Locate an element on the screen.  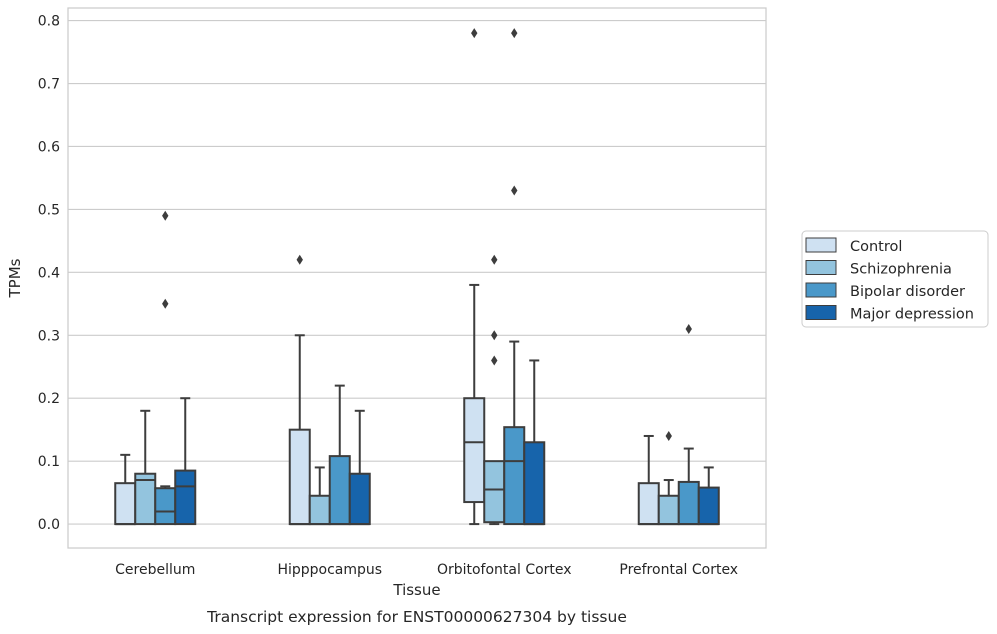
y-tick-labels: 0.0 0.1 0.2 0.3 0.4 0.5 0.6 0.7 0.8 is located at coordinates (49, 273).